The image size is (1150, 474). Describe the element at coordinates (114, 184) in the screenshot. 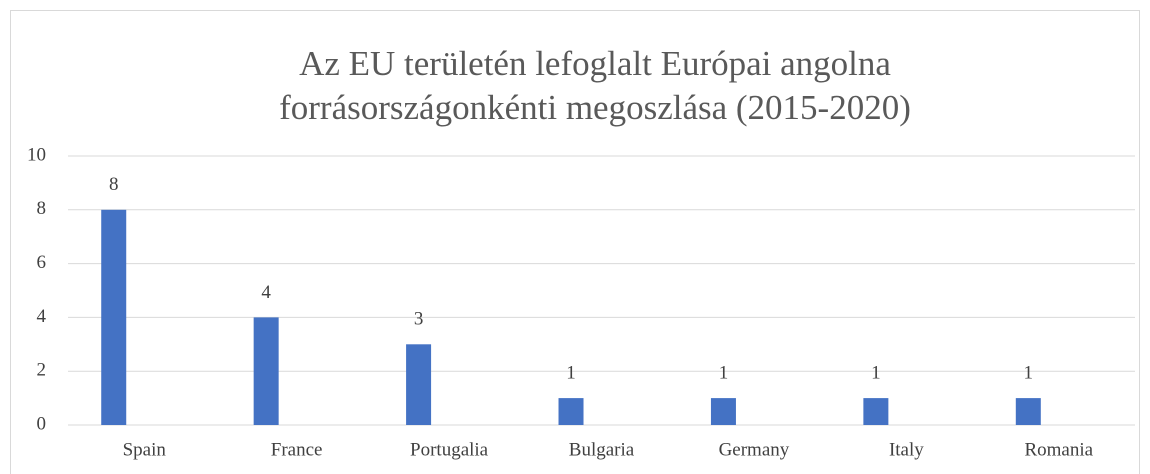

I see `data-label: 8` at that location.